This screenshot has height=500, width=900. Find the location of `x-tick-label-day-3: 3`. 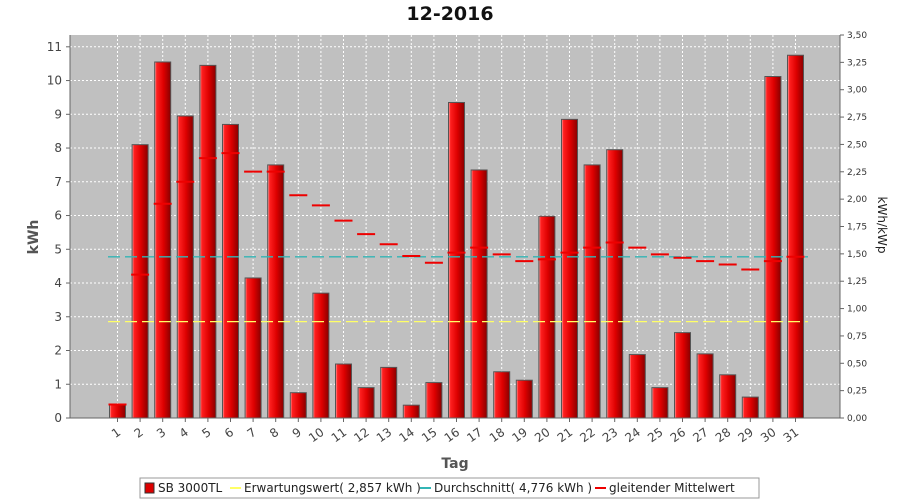

x-tick-label-day-3: 3 is located at coordinates (161, 433).